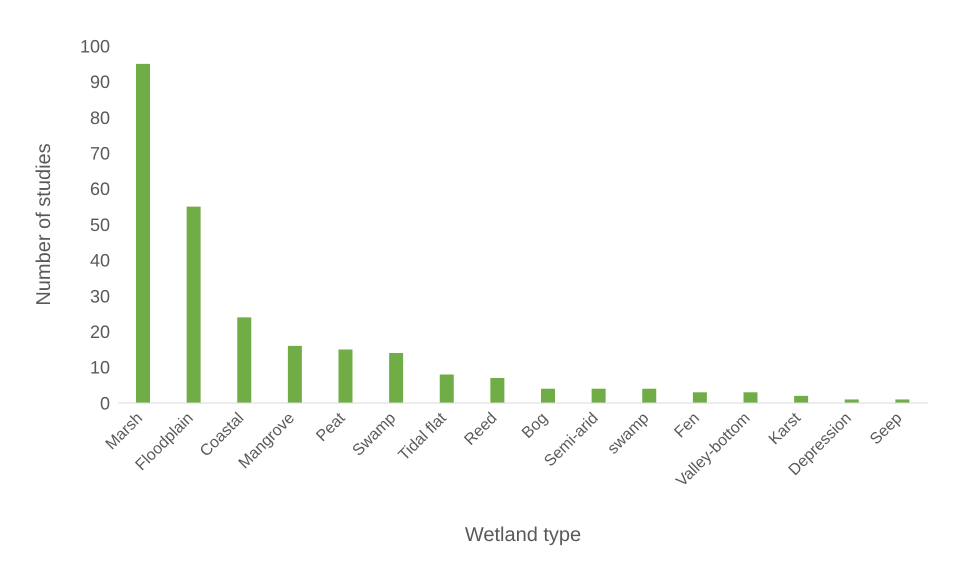 The width and height of the screenshot is (958, 578). What do you see at coordinates (100, 118) in the screenshot?
I see `y-tick-label: 80` at bounding box center [100, 118].